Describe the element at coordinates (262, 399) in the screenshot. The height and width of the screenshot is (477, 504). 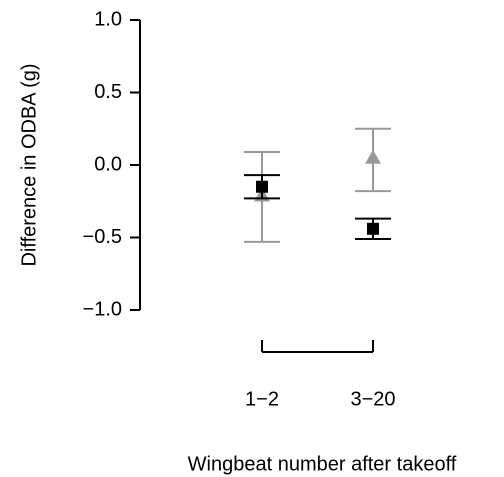
I see `x-tick-label: 1−2` at that location.